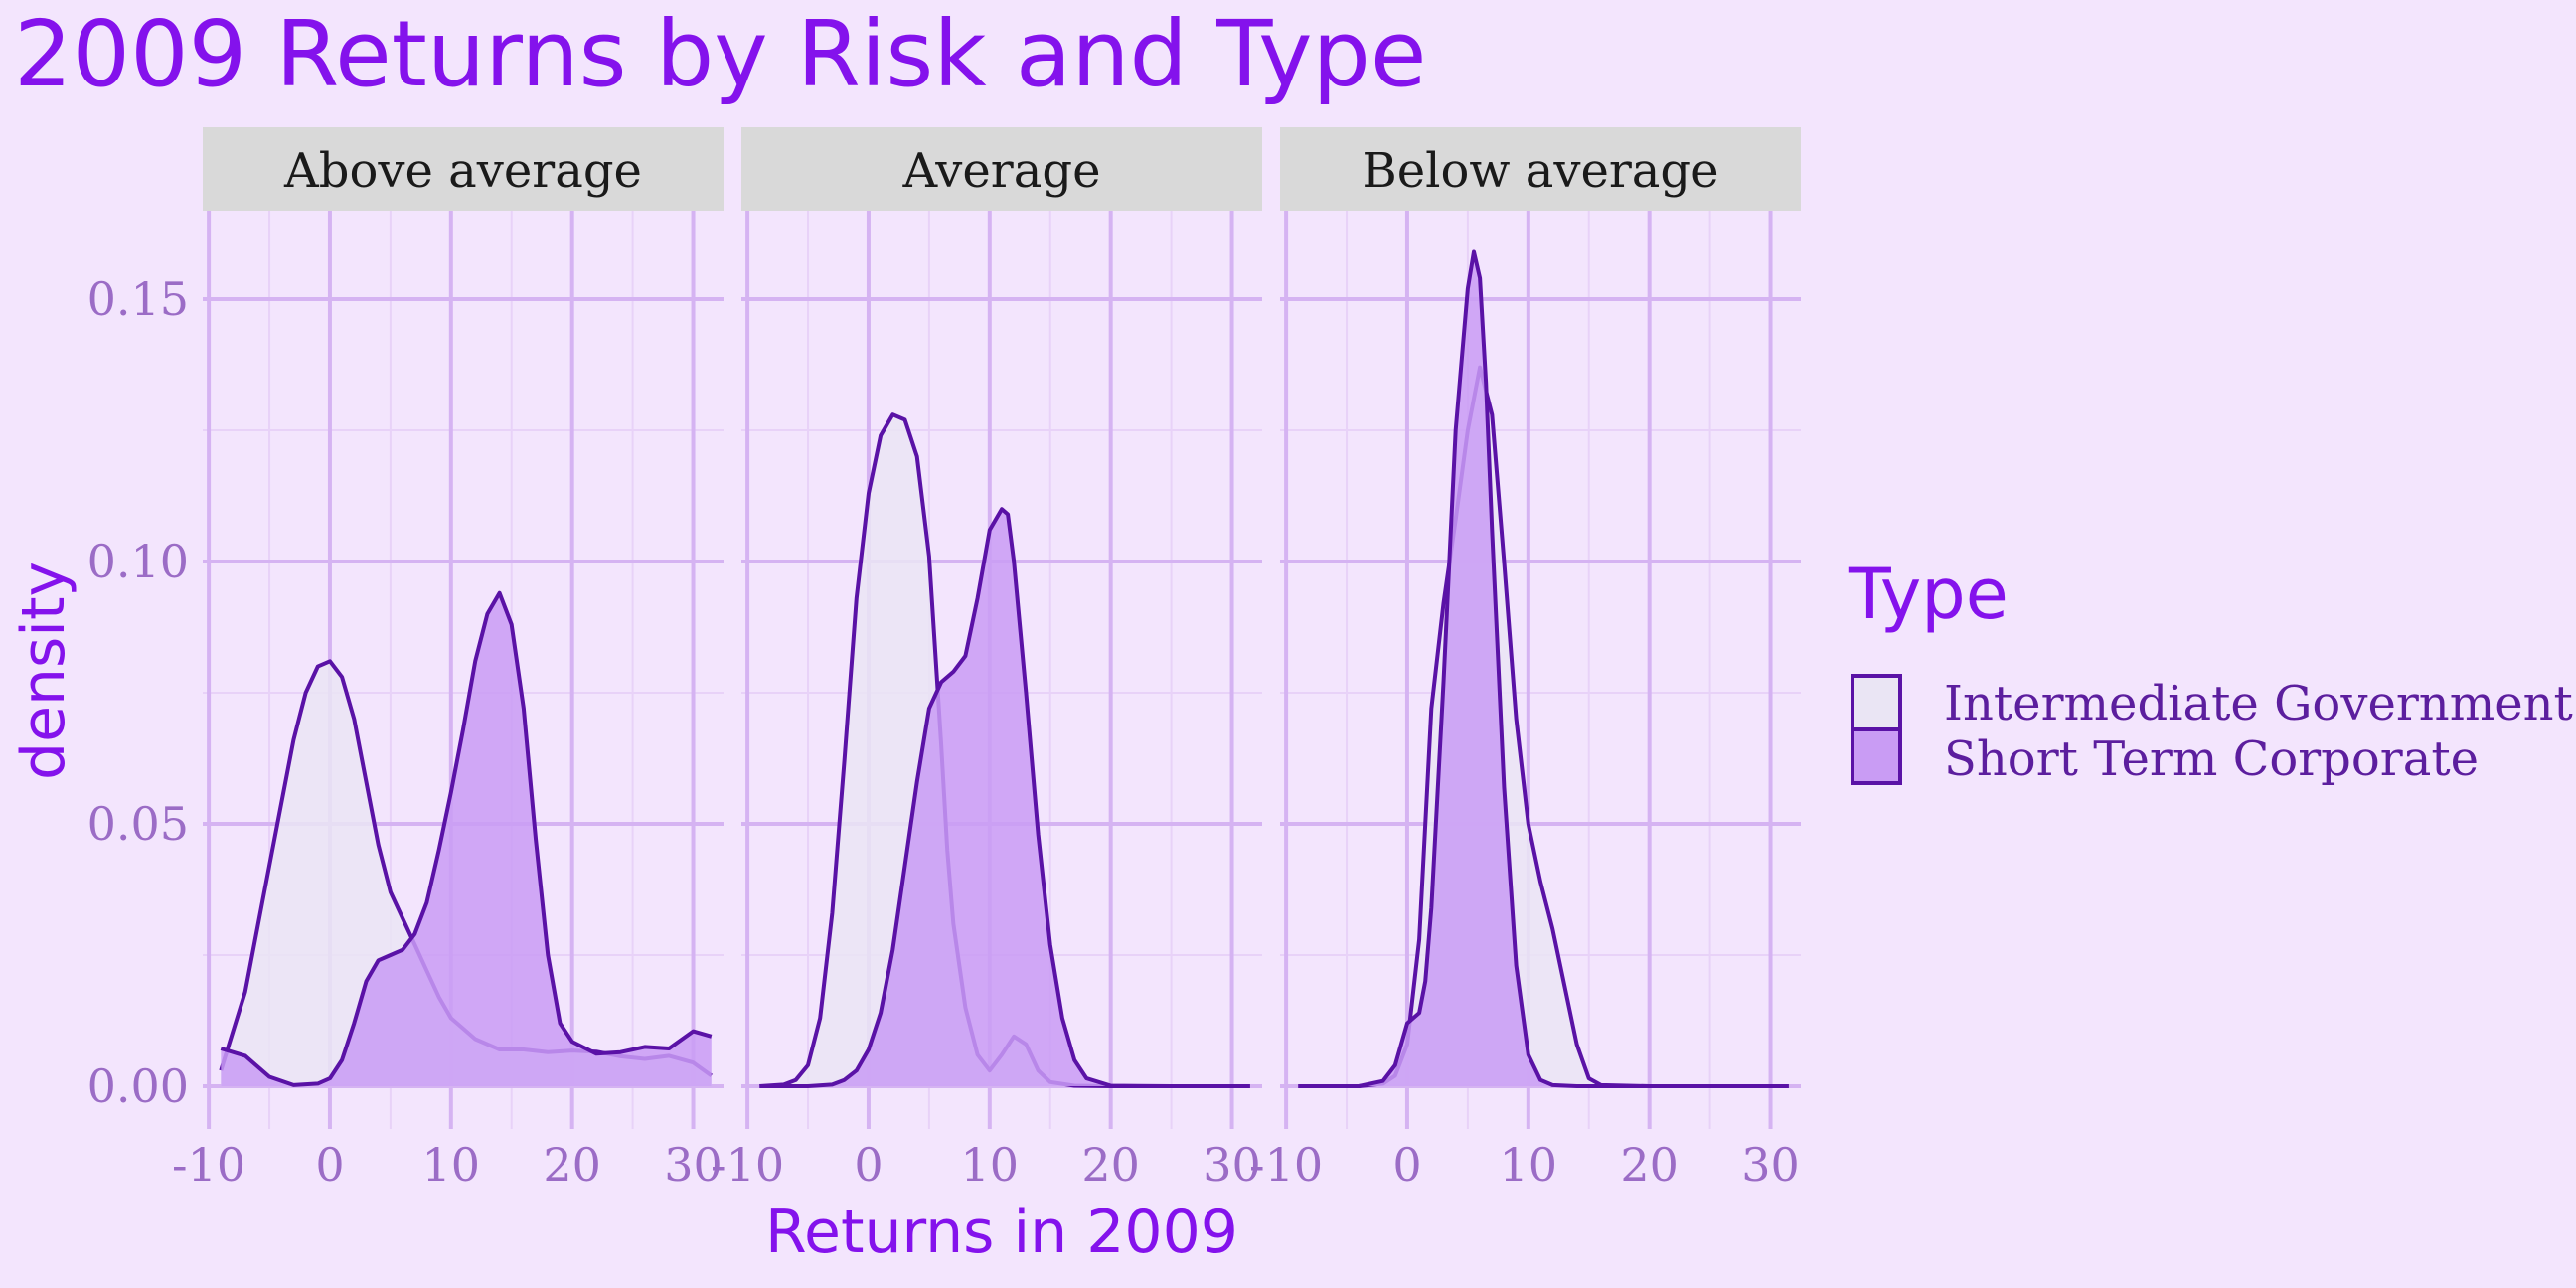 Image resolution: width=2576 pixels, height=1288 pixels. Describe the element at coordinates (1928, 594) in the screenshot. I see `legend-title: Type` at that location.